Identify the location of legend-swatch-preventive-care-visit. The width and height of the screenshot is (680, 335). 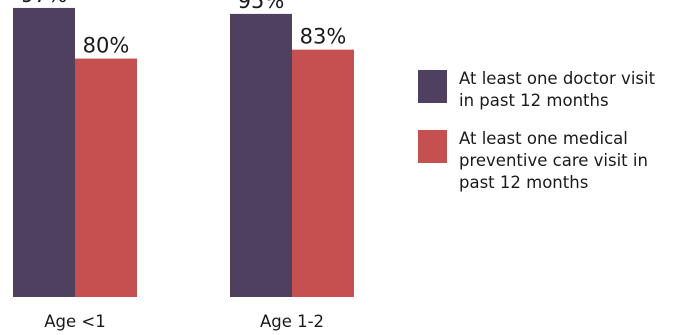
(432, 146).